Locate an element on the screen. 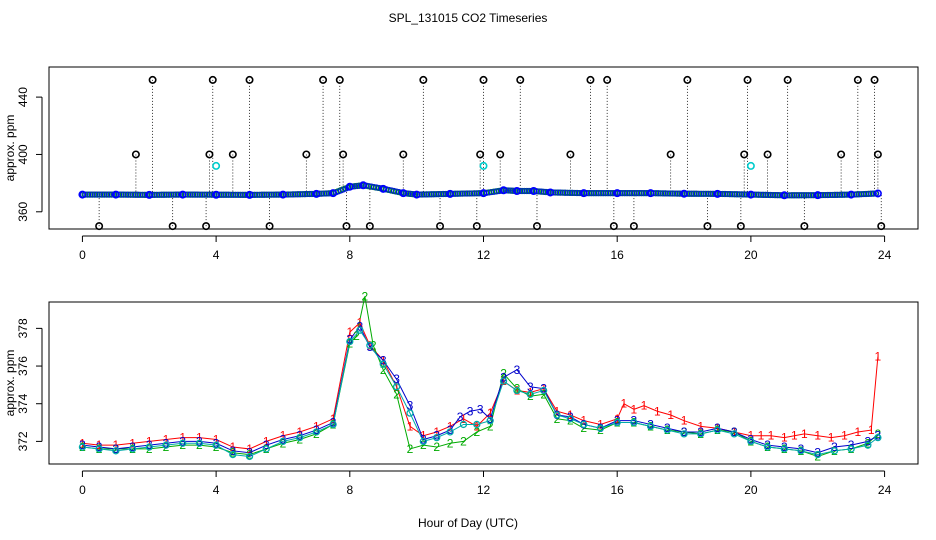  top-x-tick-label: 16 is located at coordinates (618, 255).